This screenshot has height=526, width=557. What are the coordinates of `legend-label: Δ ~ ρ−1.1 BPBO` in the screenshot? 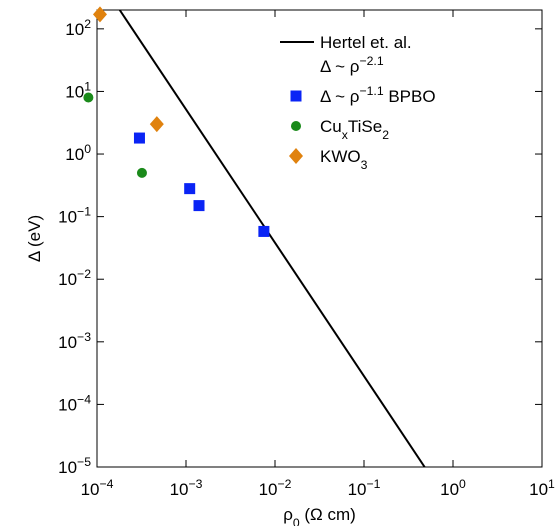 It's located at (378, 95).